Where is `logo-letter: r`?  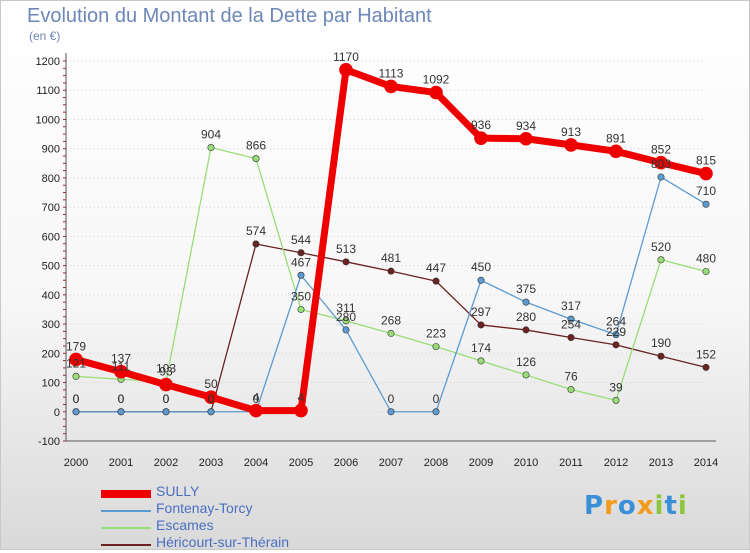
logo-letter: r is located at coordinates (611, 506).